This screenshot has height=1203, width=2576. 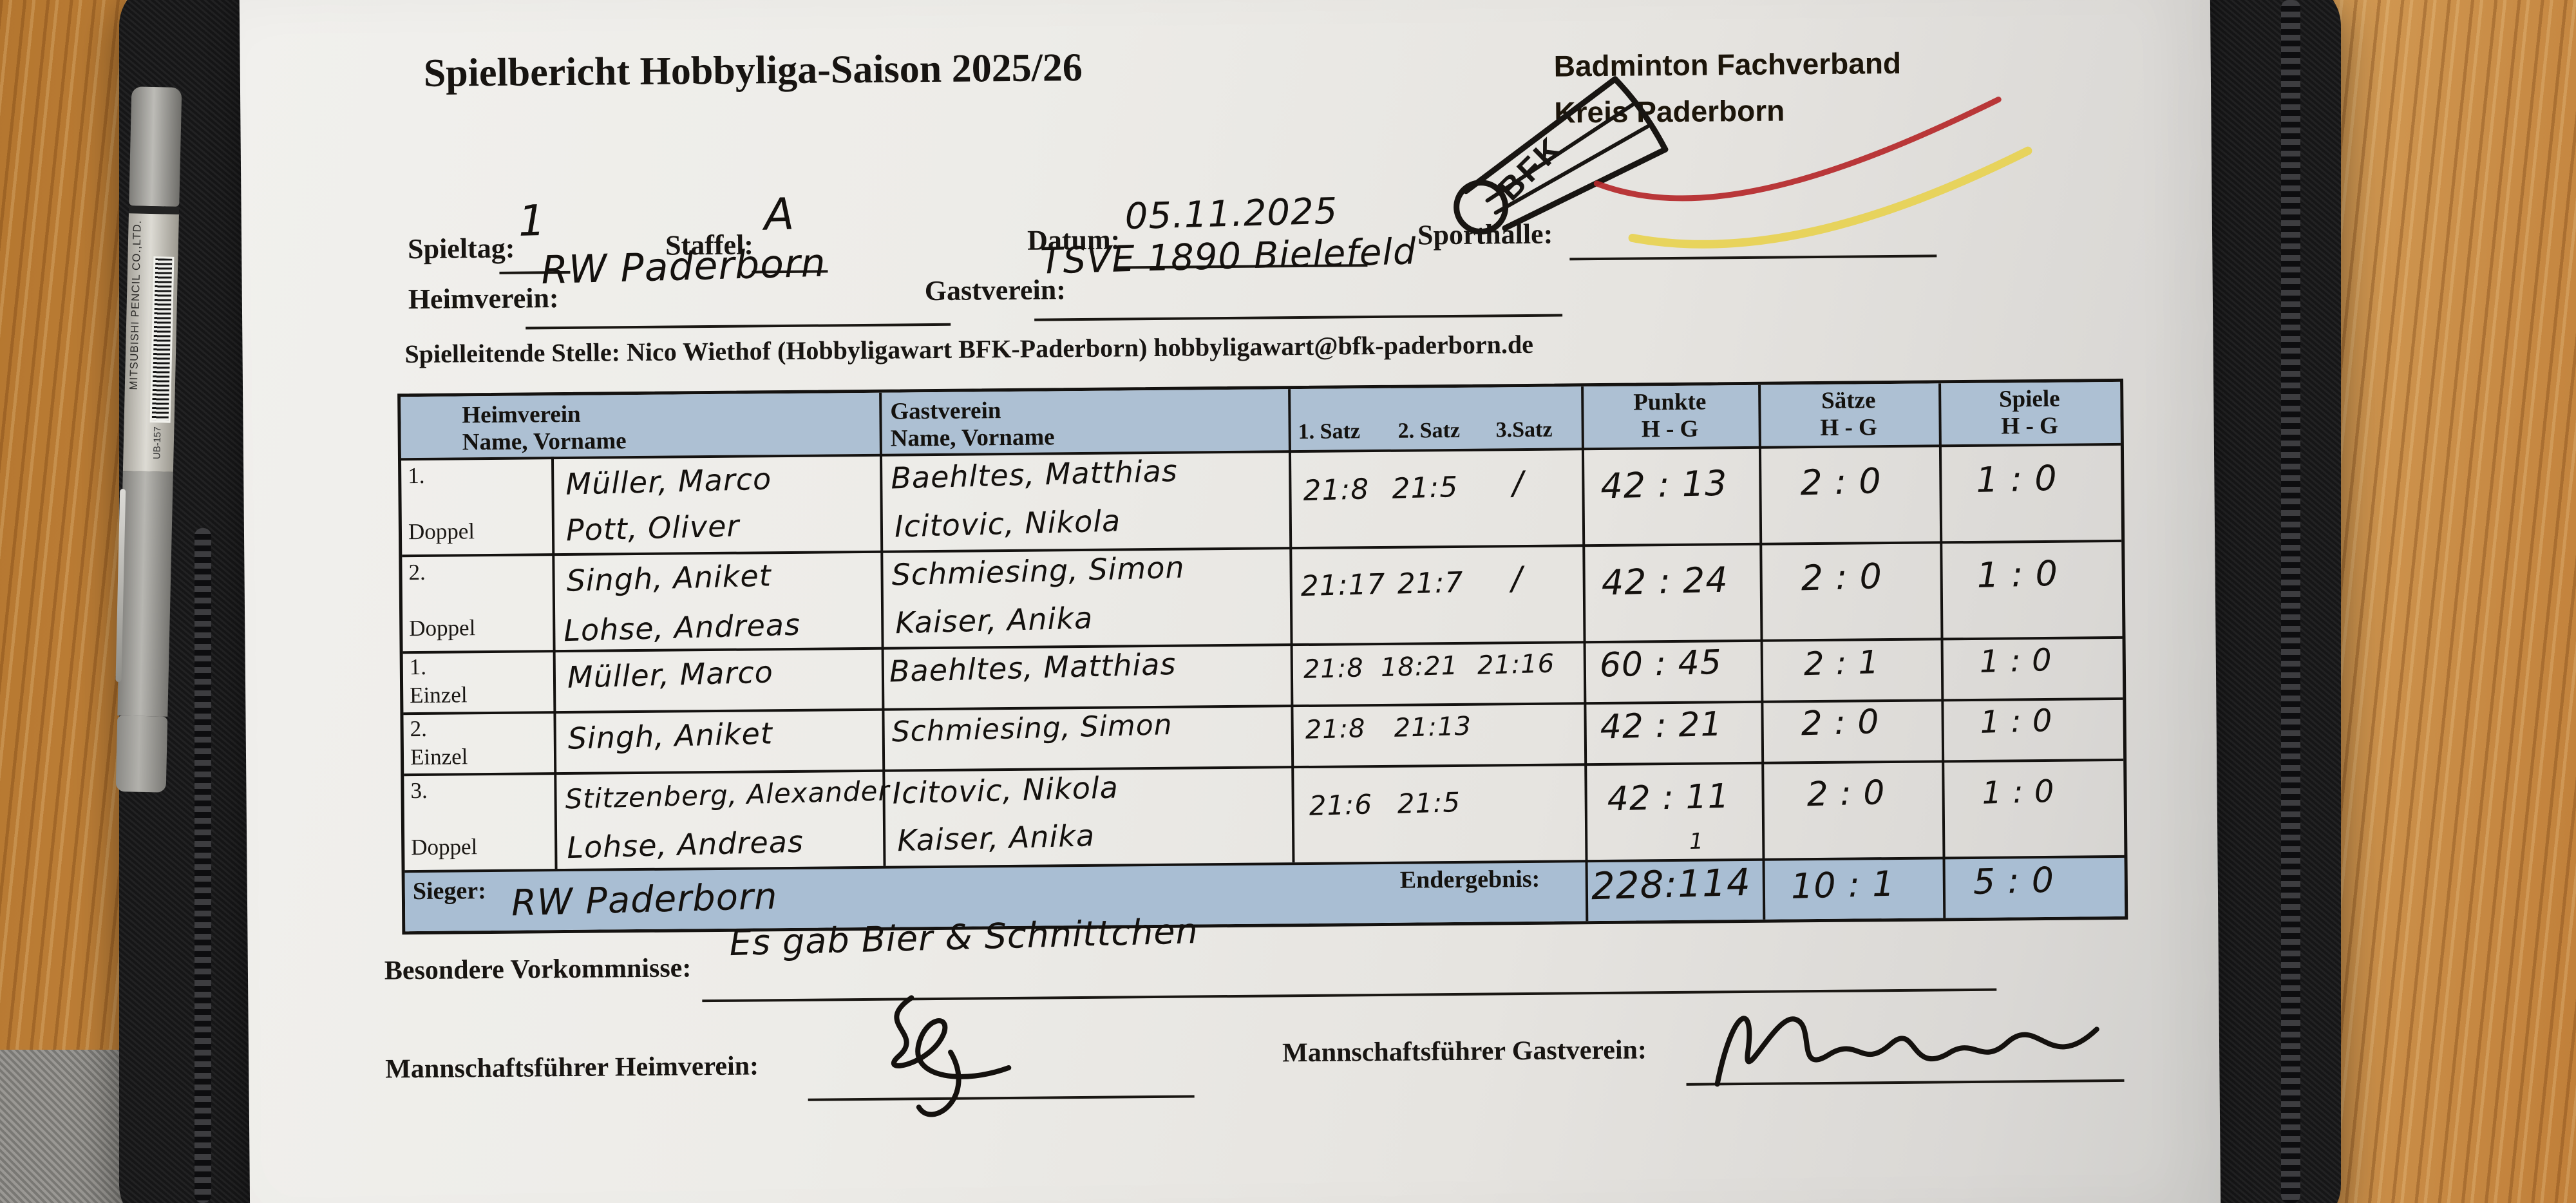 I want to click on set2-score: 18:21, so click(x=1419, y=666).